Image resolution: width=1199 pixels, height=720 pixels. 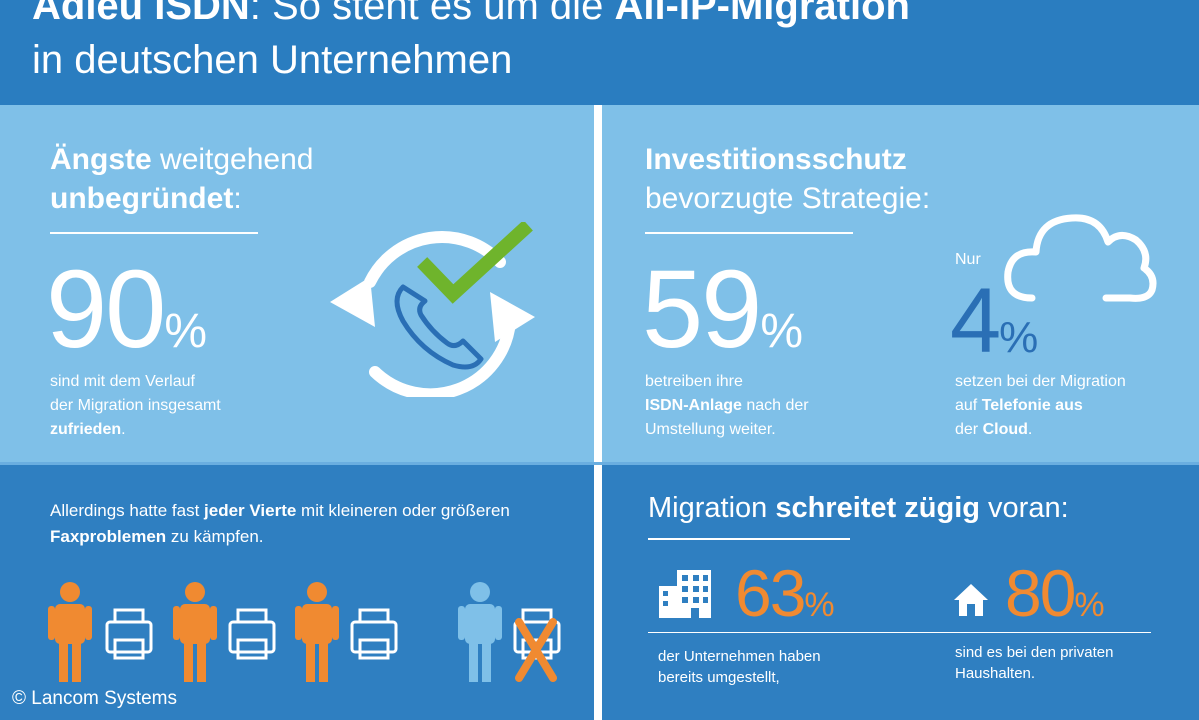 I want to click on header-title-line2: in deutschen Unternehmen, so click(x=272, y=60).